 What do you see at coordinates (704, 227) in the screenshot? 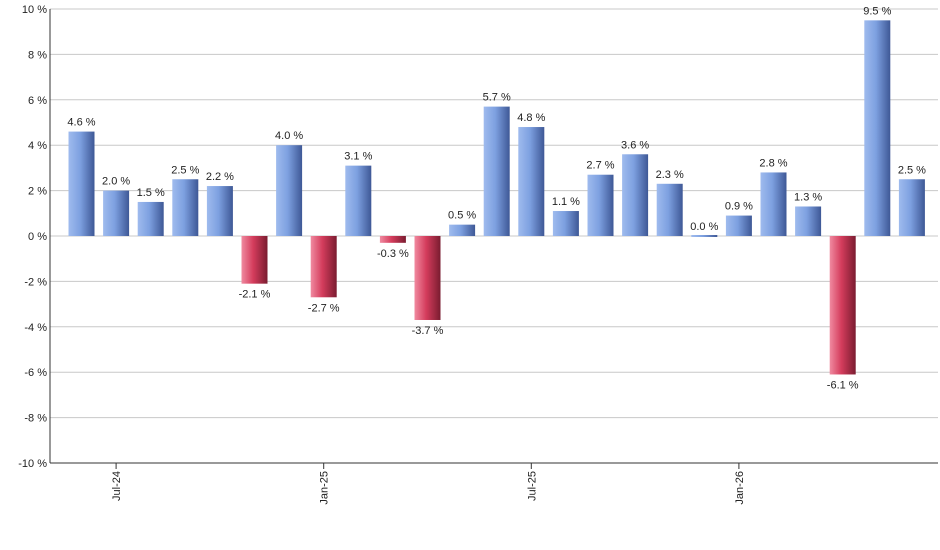
I see `data-label: 0.0 %` at bounding box center [704, 227].